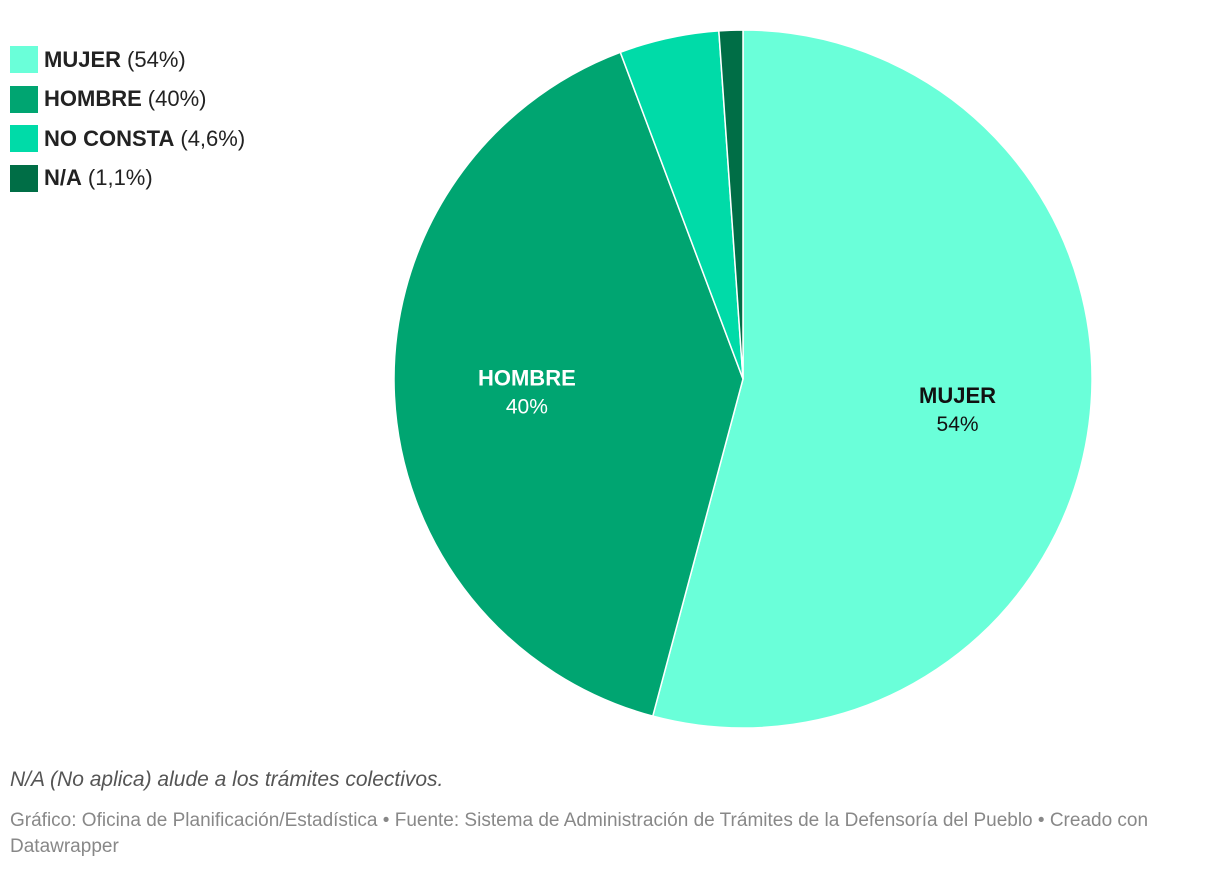 This screenshot has height=870, width=1220. What do you see at coordinates (120, 178) in the screenshot?
I see `legend-percent: (1,1%)` at bounding box center [120, 178].